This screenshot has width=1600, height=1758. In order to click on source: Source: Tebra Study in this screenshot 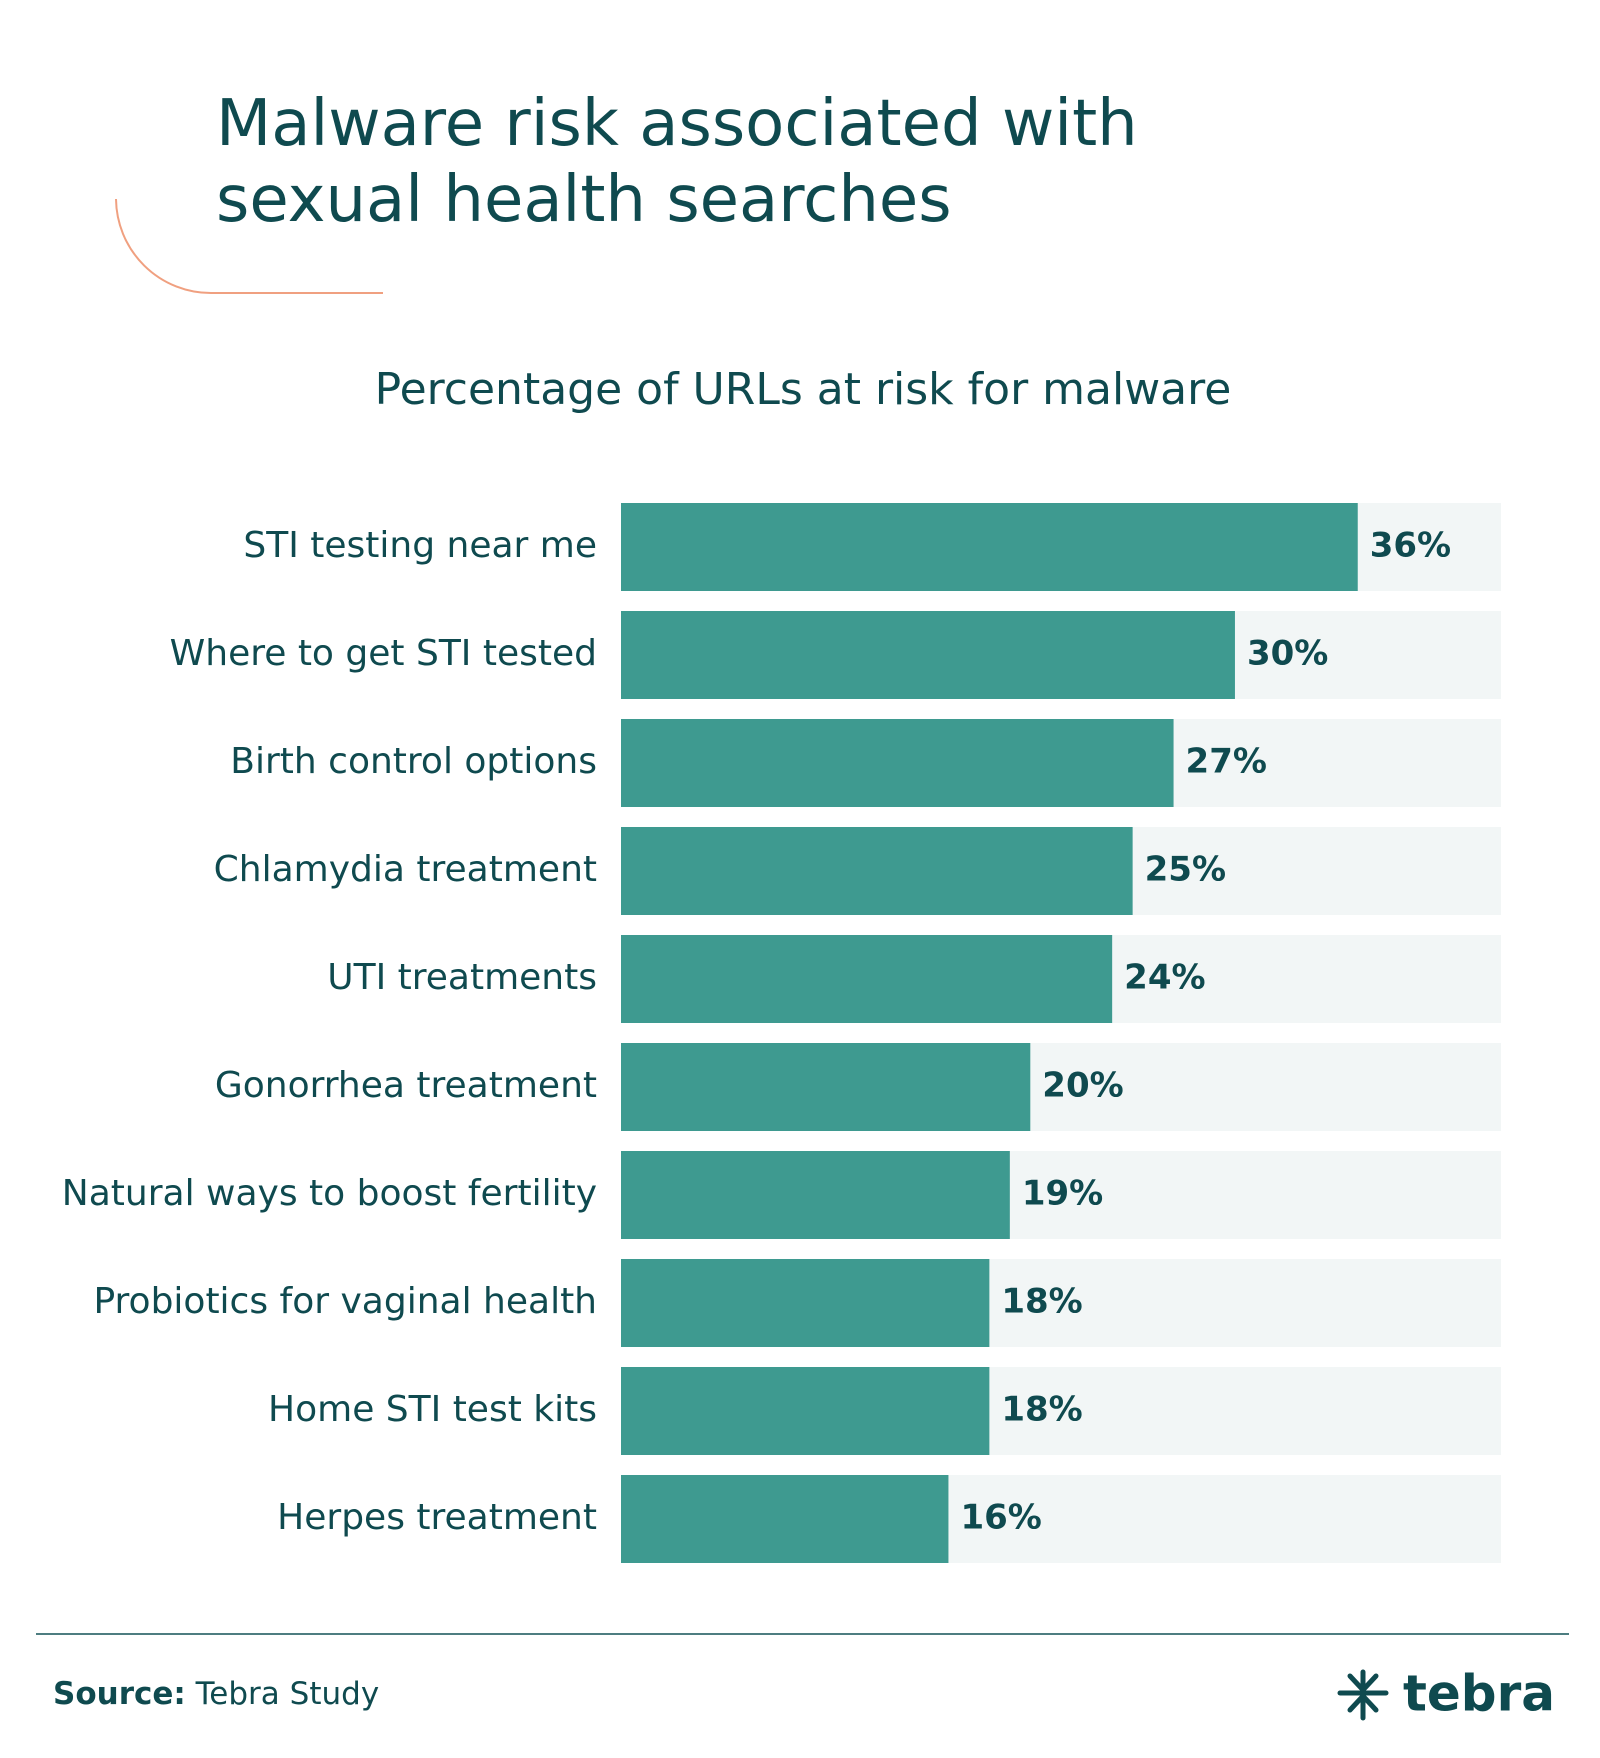, I will do `click(216, 1694)`.